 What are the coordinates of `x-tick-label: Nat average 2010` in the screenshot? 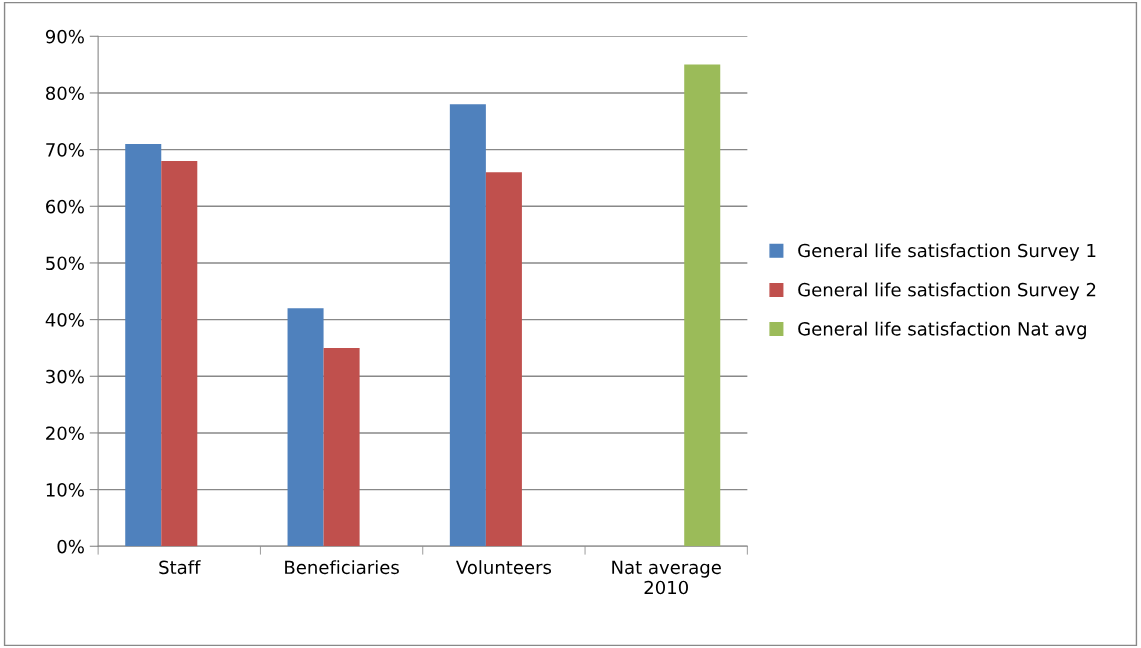 It's located at (666, 577).